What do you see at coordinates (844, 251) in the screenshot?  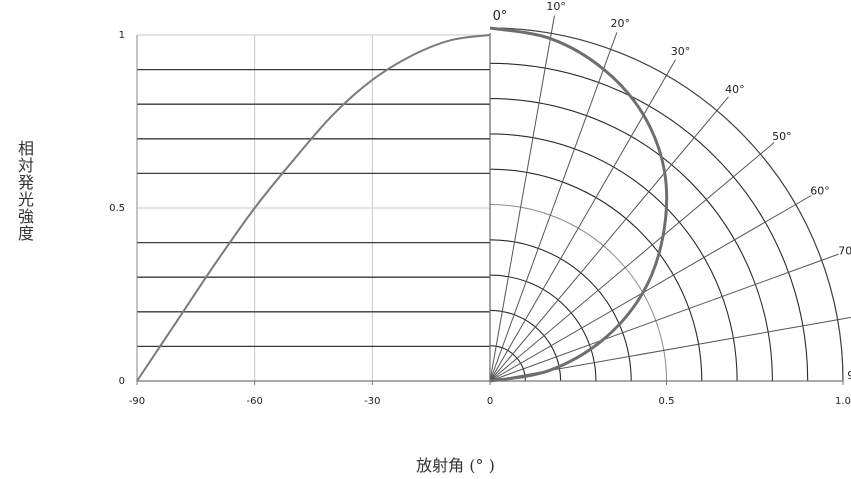 I see `angle-label: 70°` at bounding box center [844, 251].